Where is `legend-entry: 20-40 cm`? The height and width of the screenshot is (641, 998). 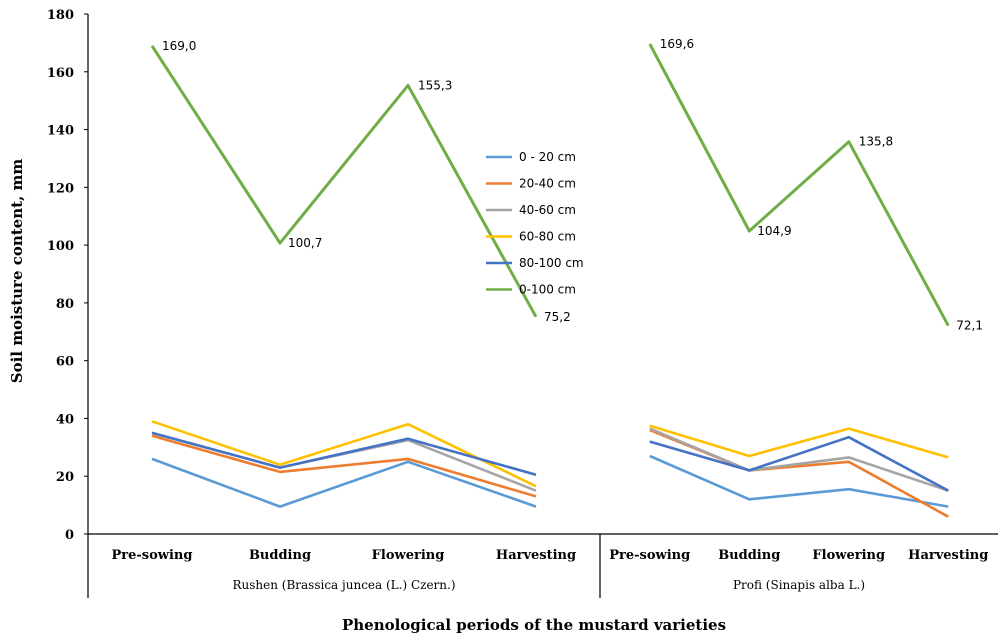 legend-entry: 20-40 cm is located at coordinates (547, 184).